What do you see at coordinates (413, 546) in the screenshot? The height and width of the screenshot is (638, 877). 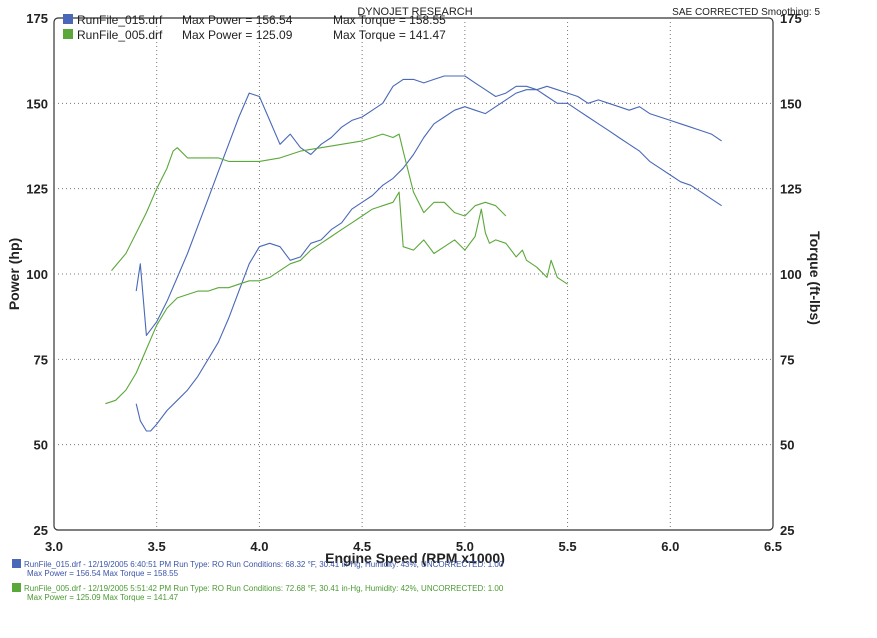 I see `x-tick-labels: 3.0 3.5 4.0 4.5 5.0 5.5 6.0 6.5` at bounding box center [413, 546].